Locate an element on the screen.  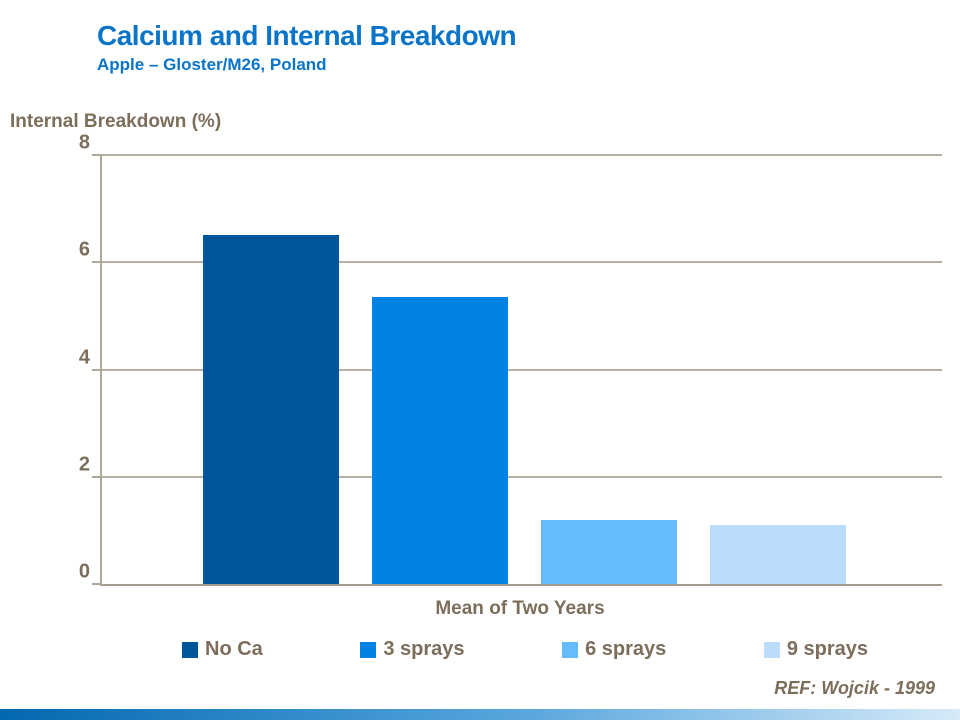
legend-item-3-sprays: 3 sprays is located at coordinates (412, 649).